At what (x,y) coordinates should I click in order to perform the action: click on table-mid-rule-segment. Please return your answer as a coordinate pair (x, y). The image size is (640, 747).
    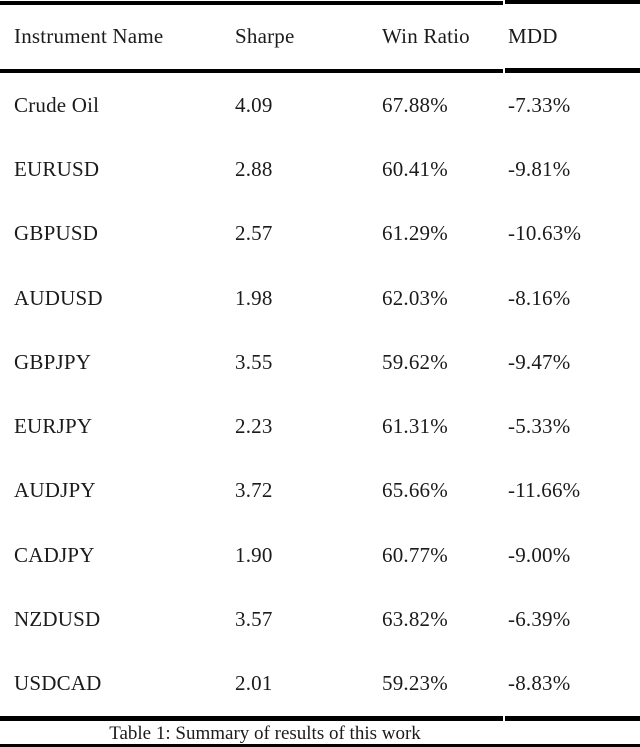
    Looking at the image, I should click on (572, 70).